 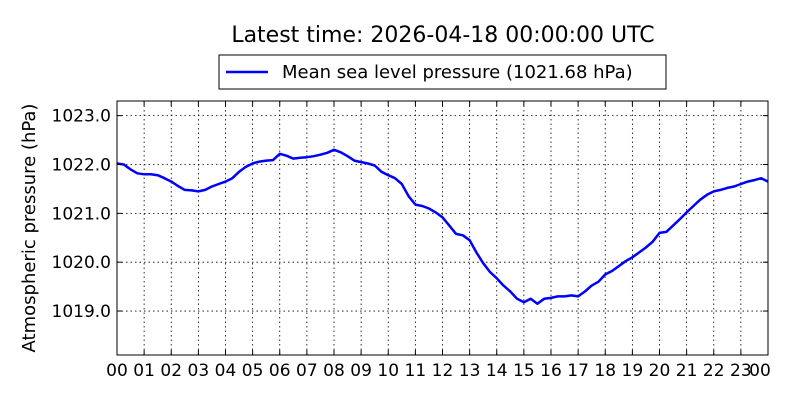 I want to click on y-tick-label: 1023.0, so click(x=81, y=117).